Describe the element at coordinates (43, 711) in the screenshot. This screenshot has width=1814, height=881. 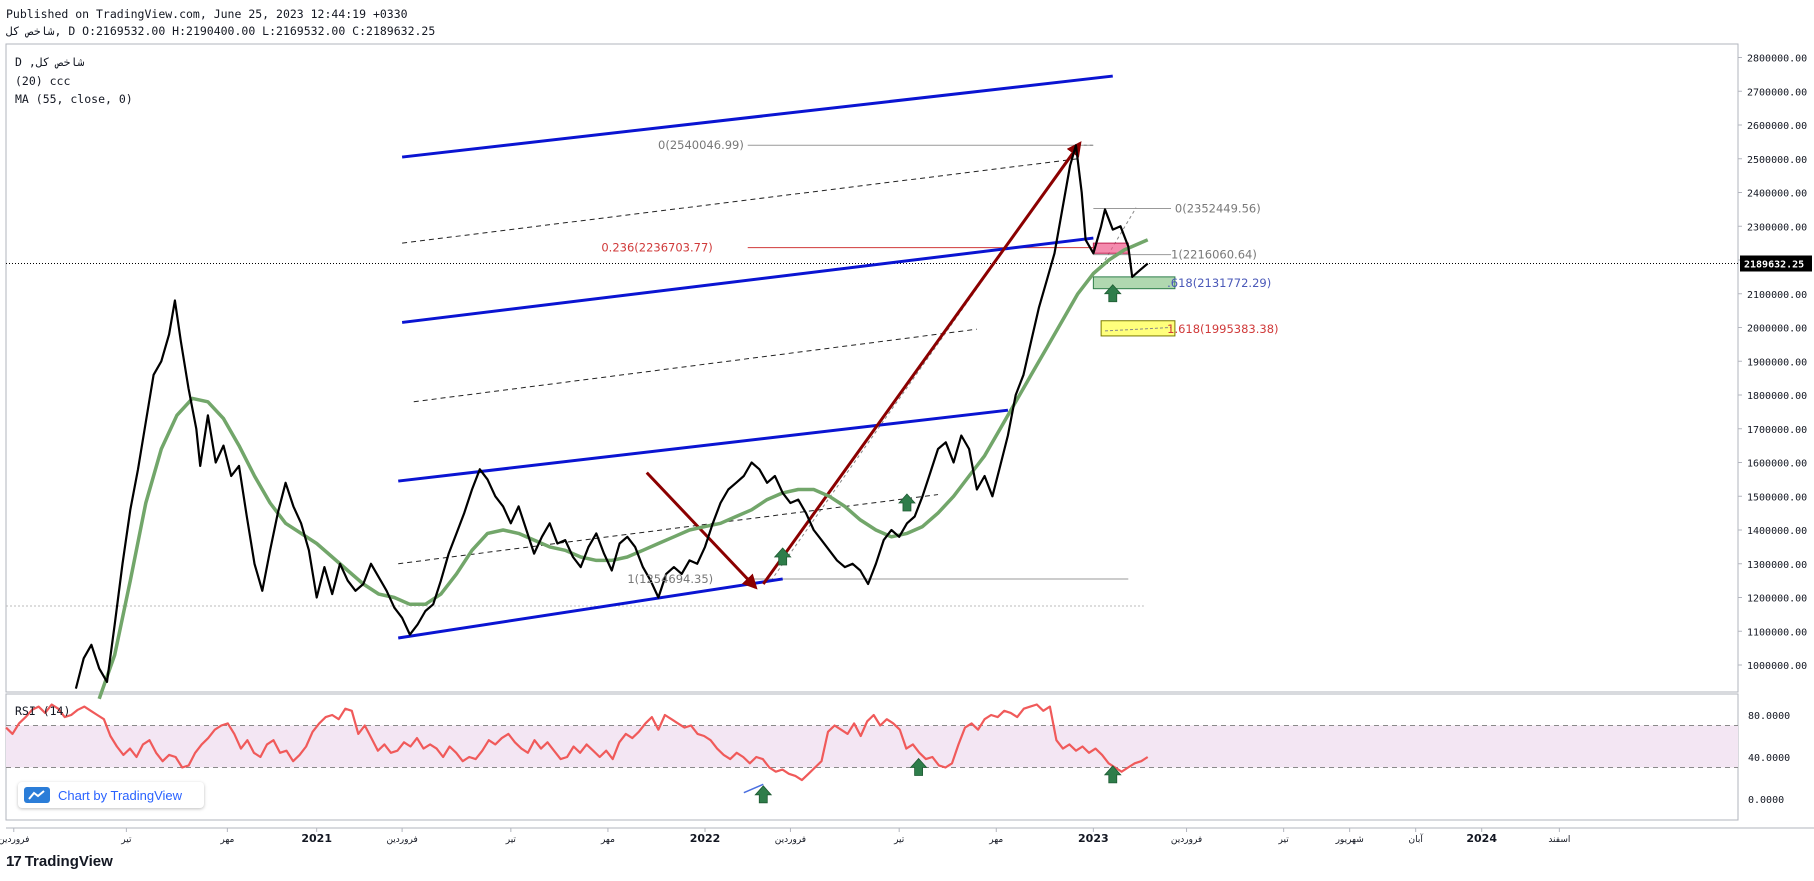
I see `rsi-legend: RSI (14)` at that location.